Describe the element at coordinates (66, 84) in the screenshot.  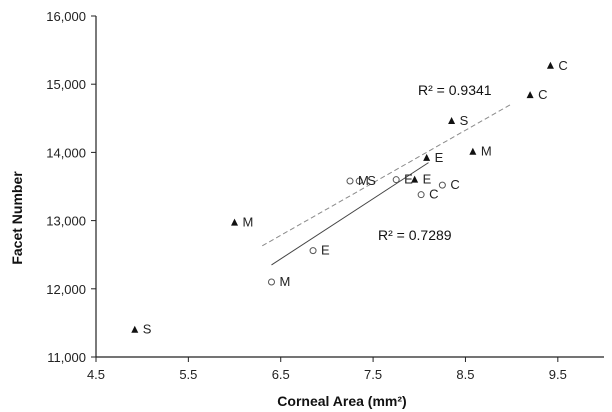
I see `y-tick-label: 15,000` at that location.